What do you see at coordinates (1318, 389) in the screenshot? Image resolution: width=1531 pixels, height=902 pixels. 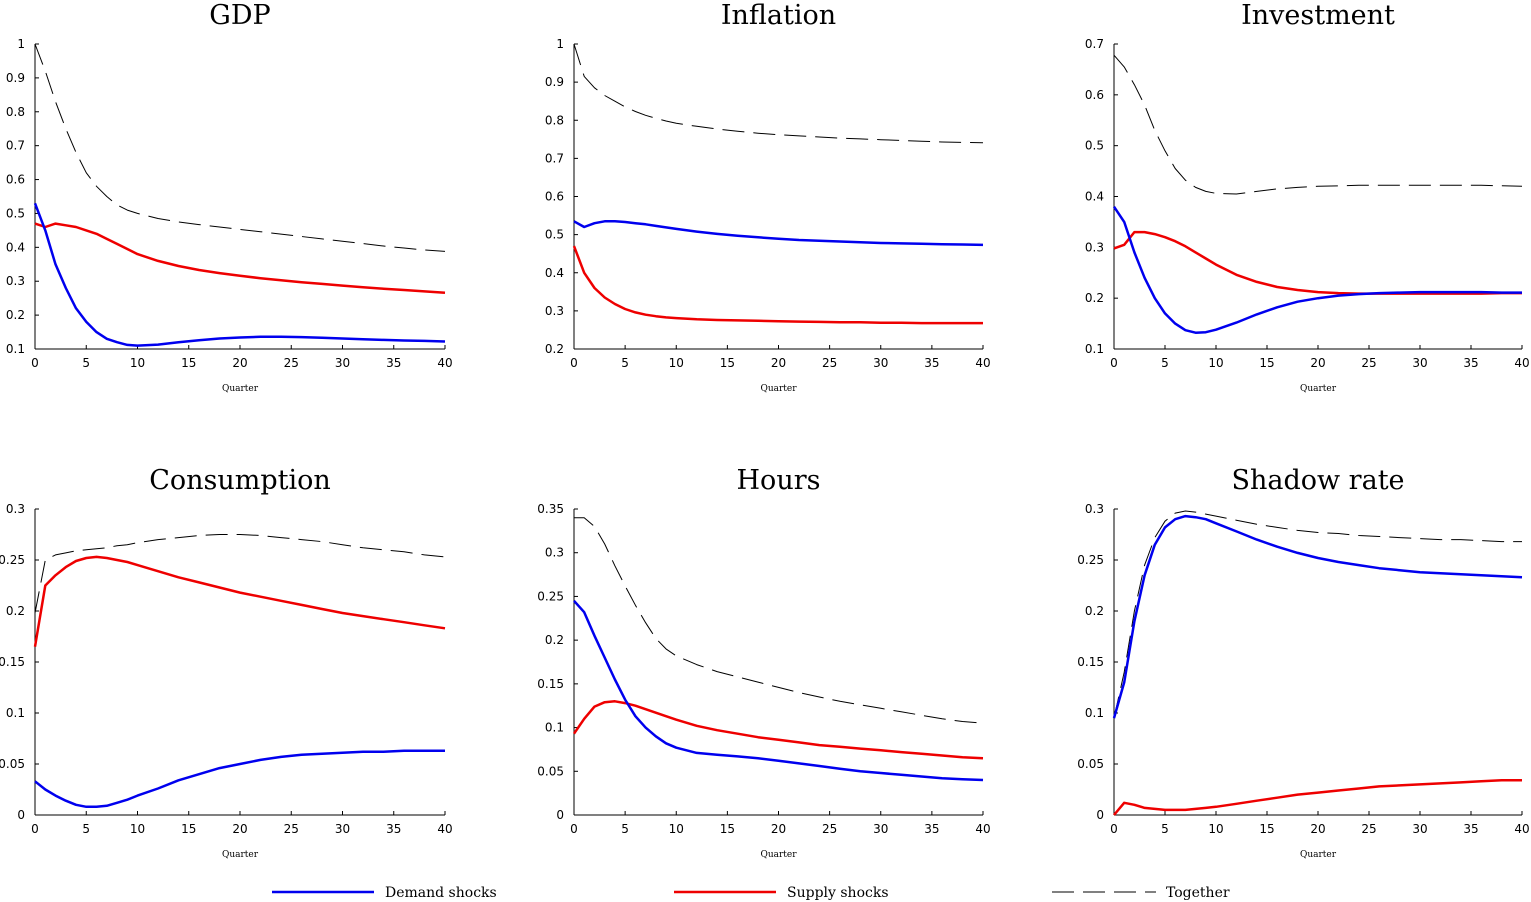 I see `x-axis-label: Quarter` at bounding box center [1318, 389].